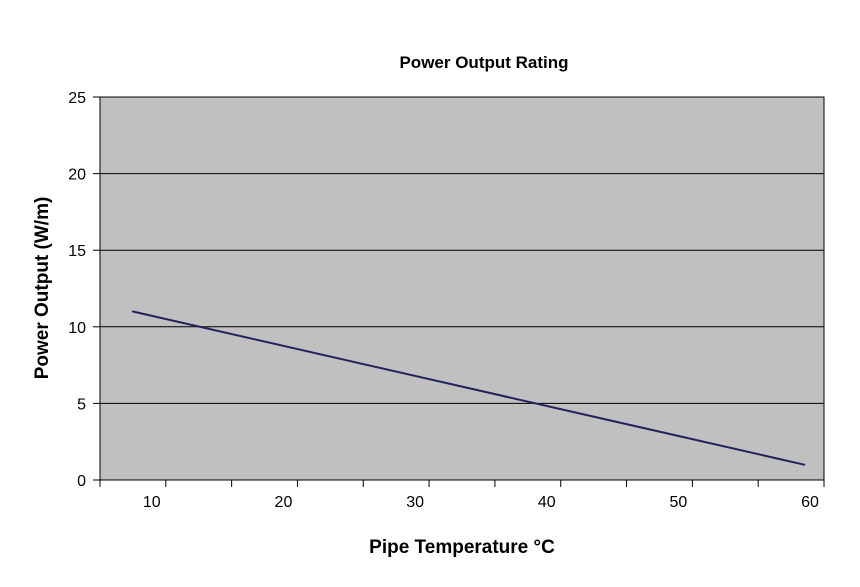 Image resolution: width=860 pixels, height=587 pixels. Describe the element at coordinates (678, 502) in the screenshot. I see `x-tick-label-50: 50` at that location.